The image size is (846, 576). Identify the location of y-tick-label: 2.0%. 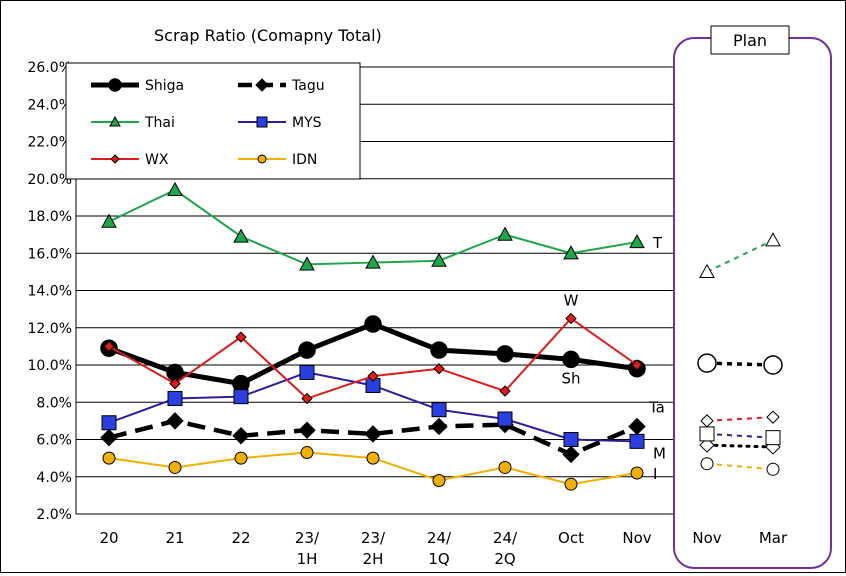
(54, 515).